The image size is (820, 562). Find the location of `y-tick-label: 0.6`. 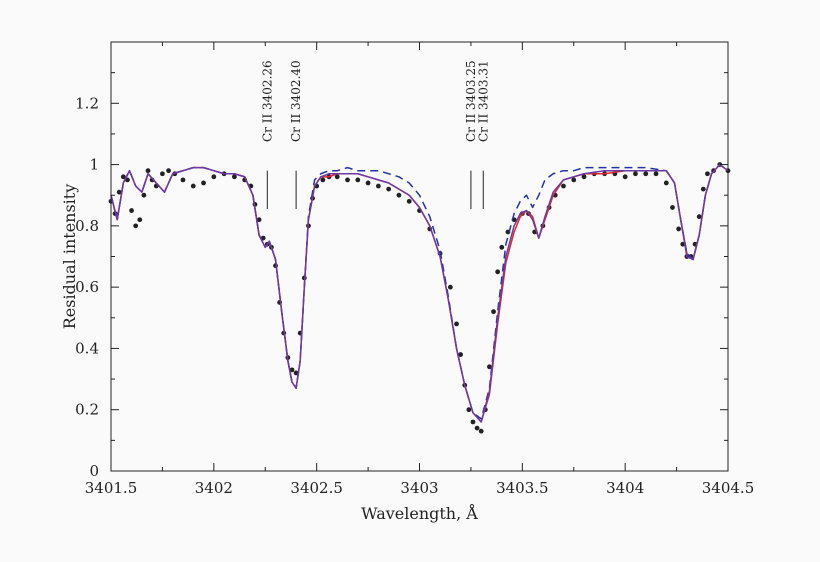

y-tick-label: 0.6 is located at coordinates (87, 287).